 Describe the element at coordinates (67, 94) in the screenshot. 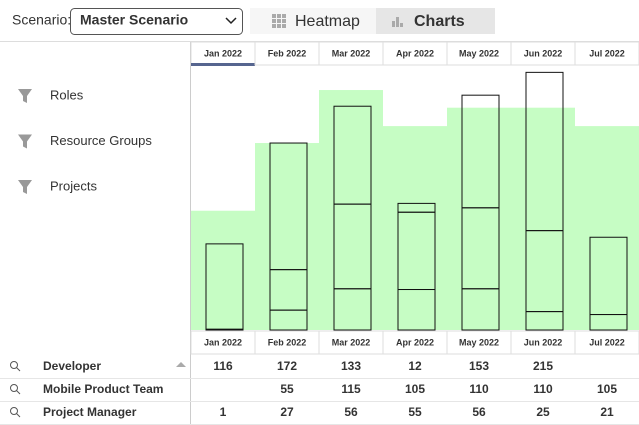

I see `filter-label: Roles` at that location.